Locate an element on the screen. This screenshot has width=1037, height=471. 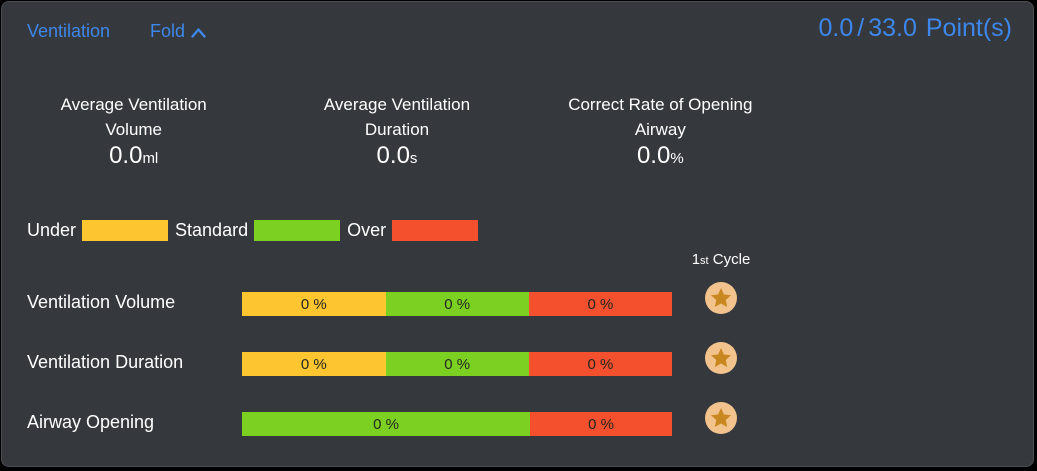
stat-unit: ml is located at coordinates (150, 158).